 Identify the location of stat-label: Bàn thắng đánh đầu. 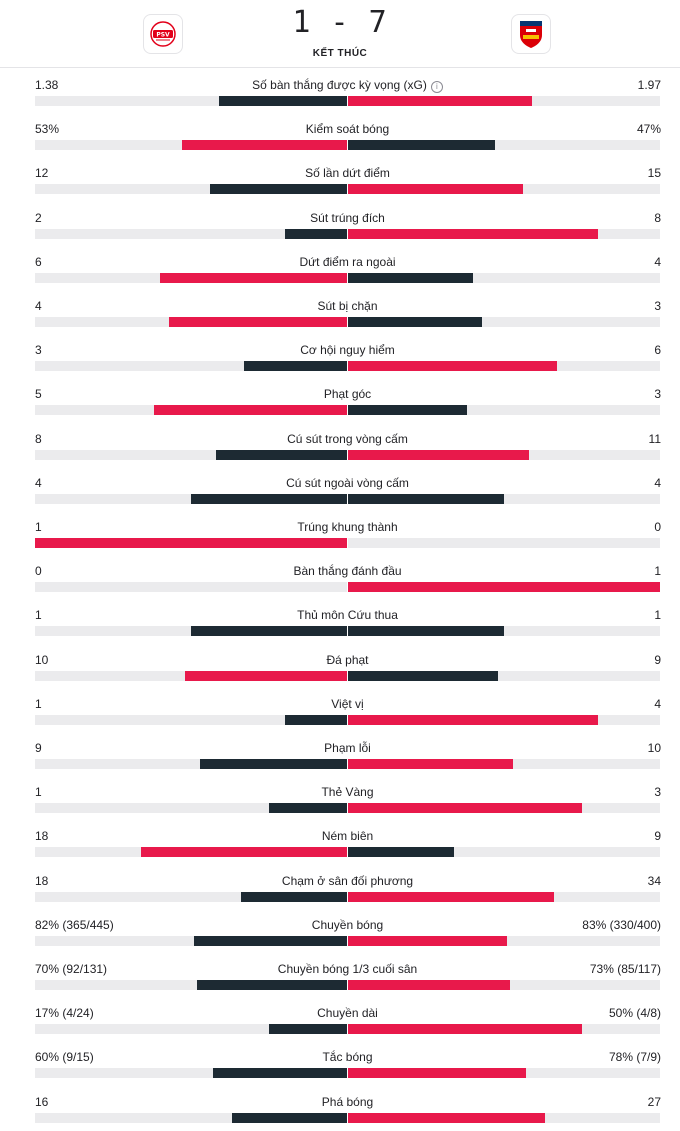
(340, 571).